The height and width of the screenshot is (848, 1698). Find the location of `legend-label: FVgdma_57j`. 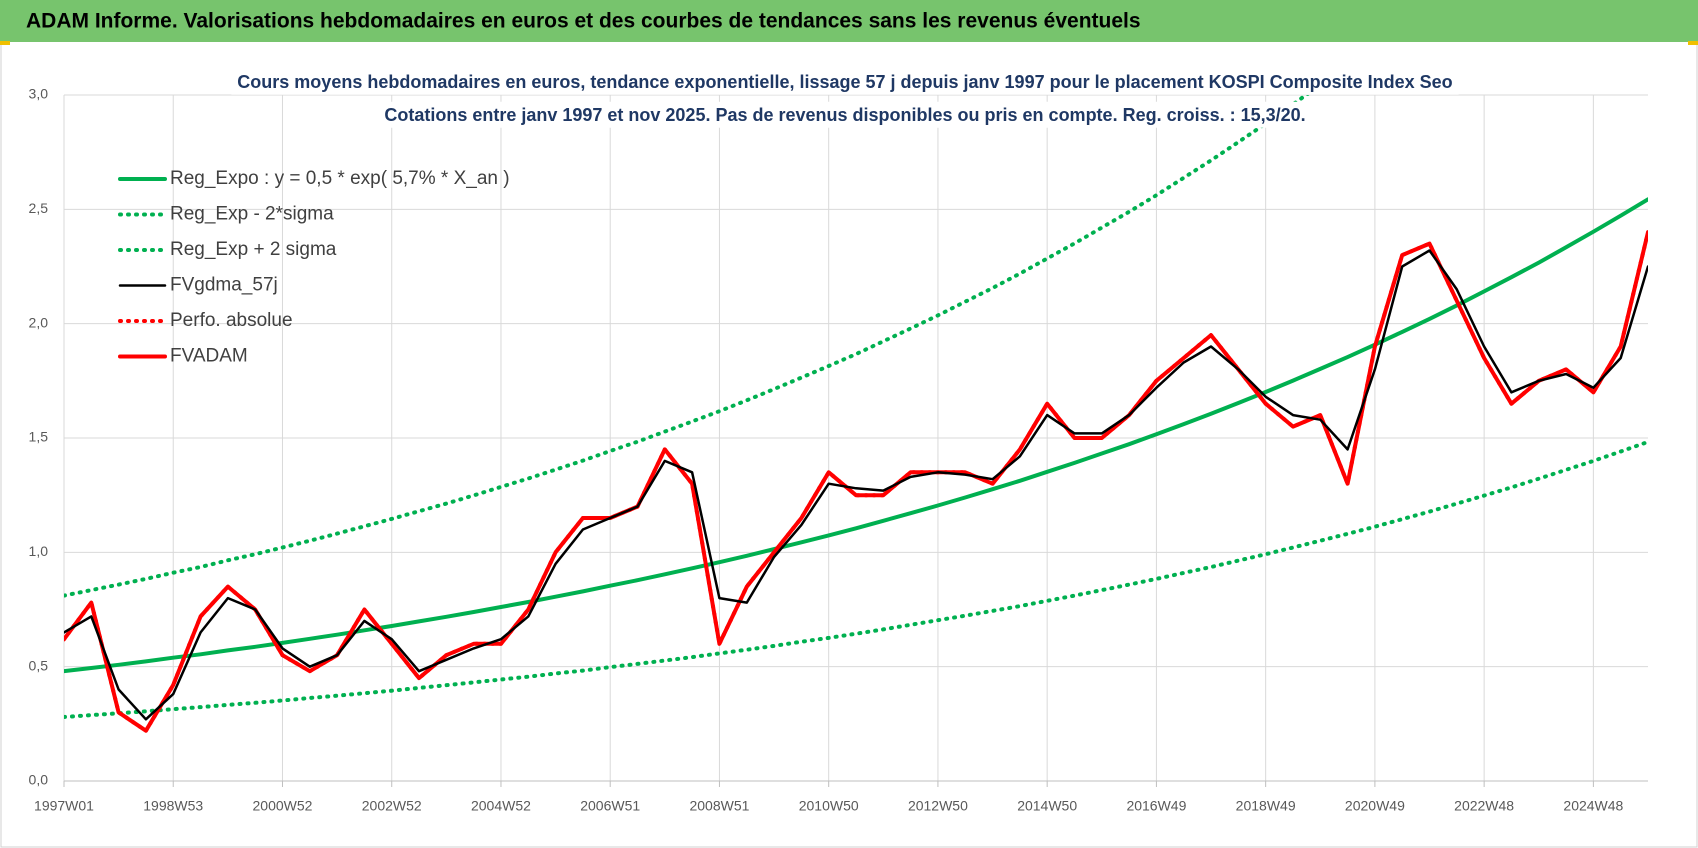

legend-label: FVgdma_57j is located at coordinates (224, 285).